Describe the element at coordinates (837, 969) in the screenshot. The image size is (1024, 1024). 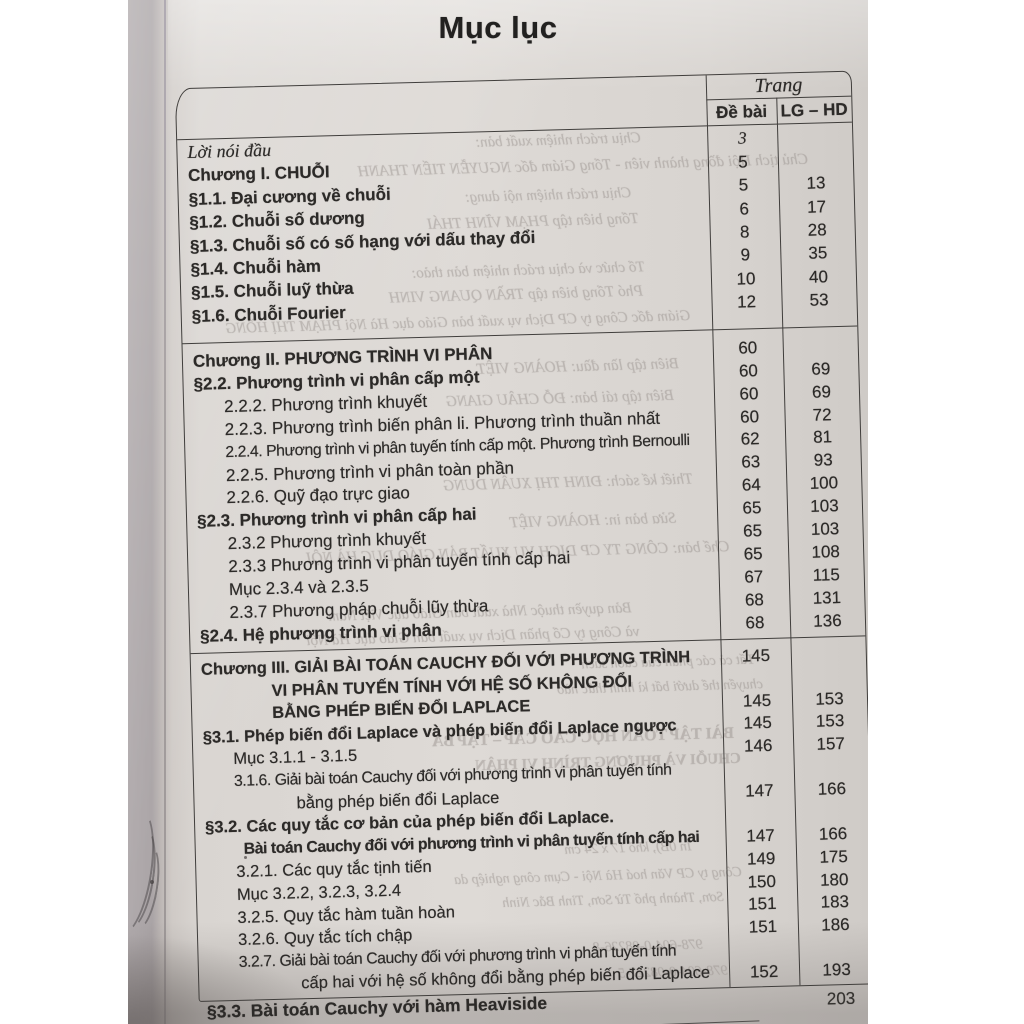
I see `page-number-lg-hd: 193` at that location.